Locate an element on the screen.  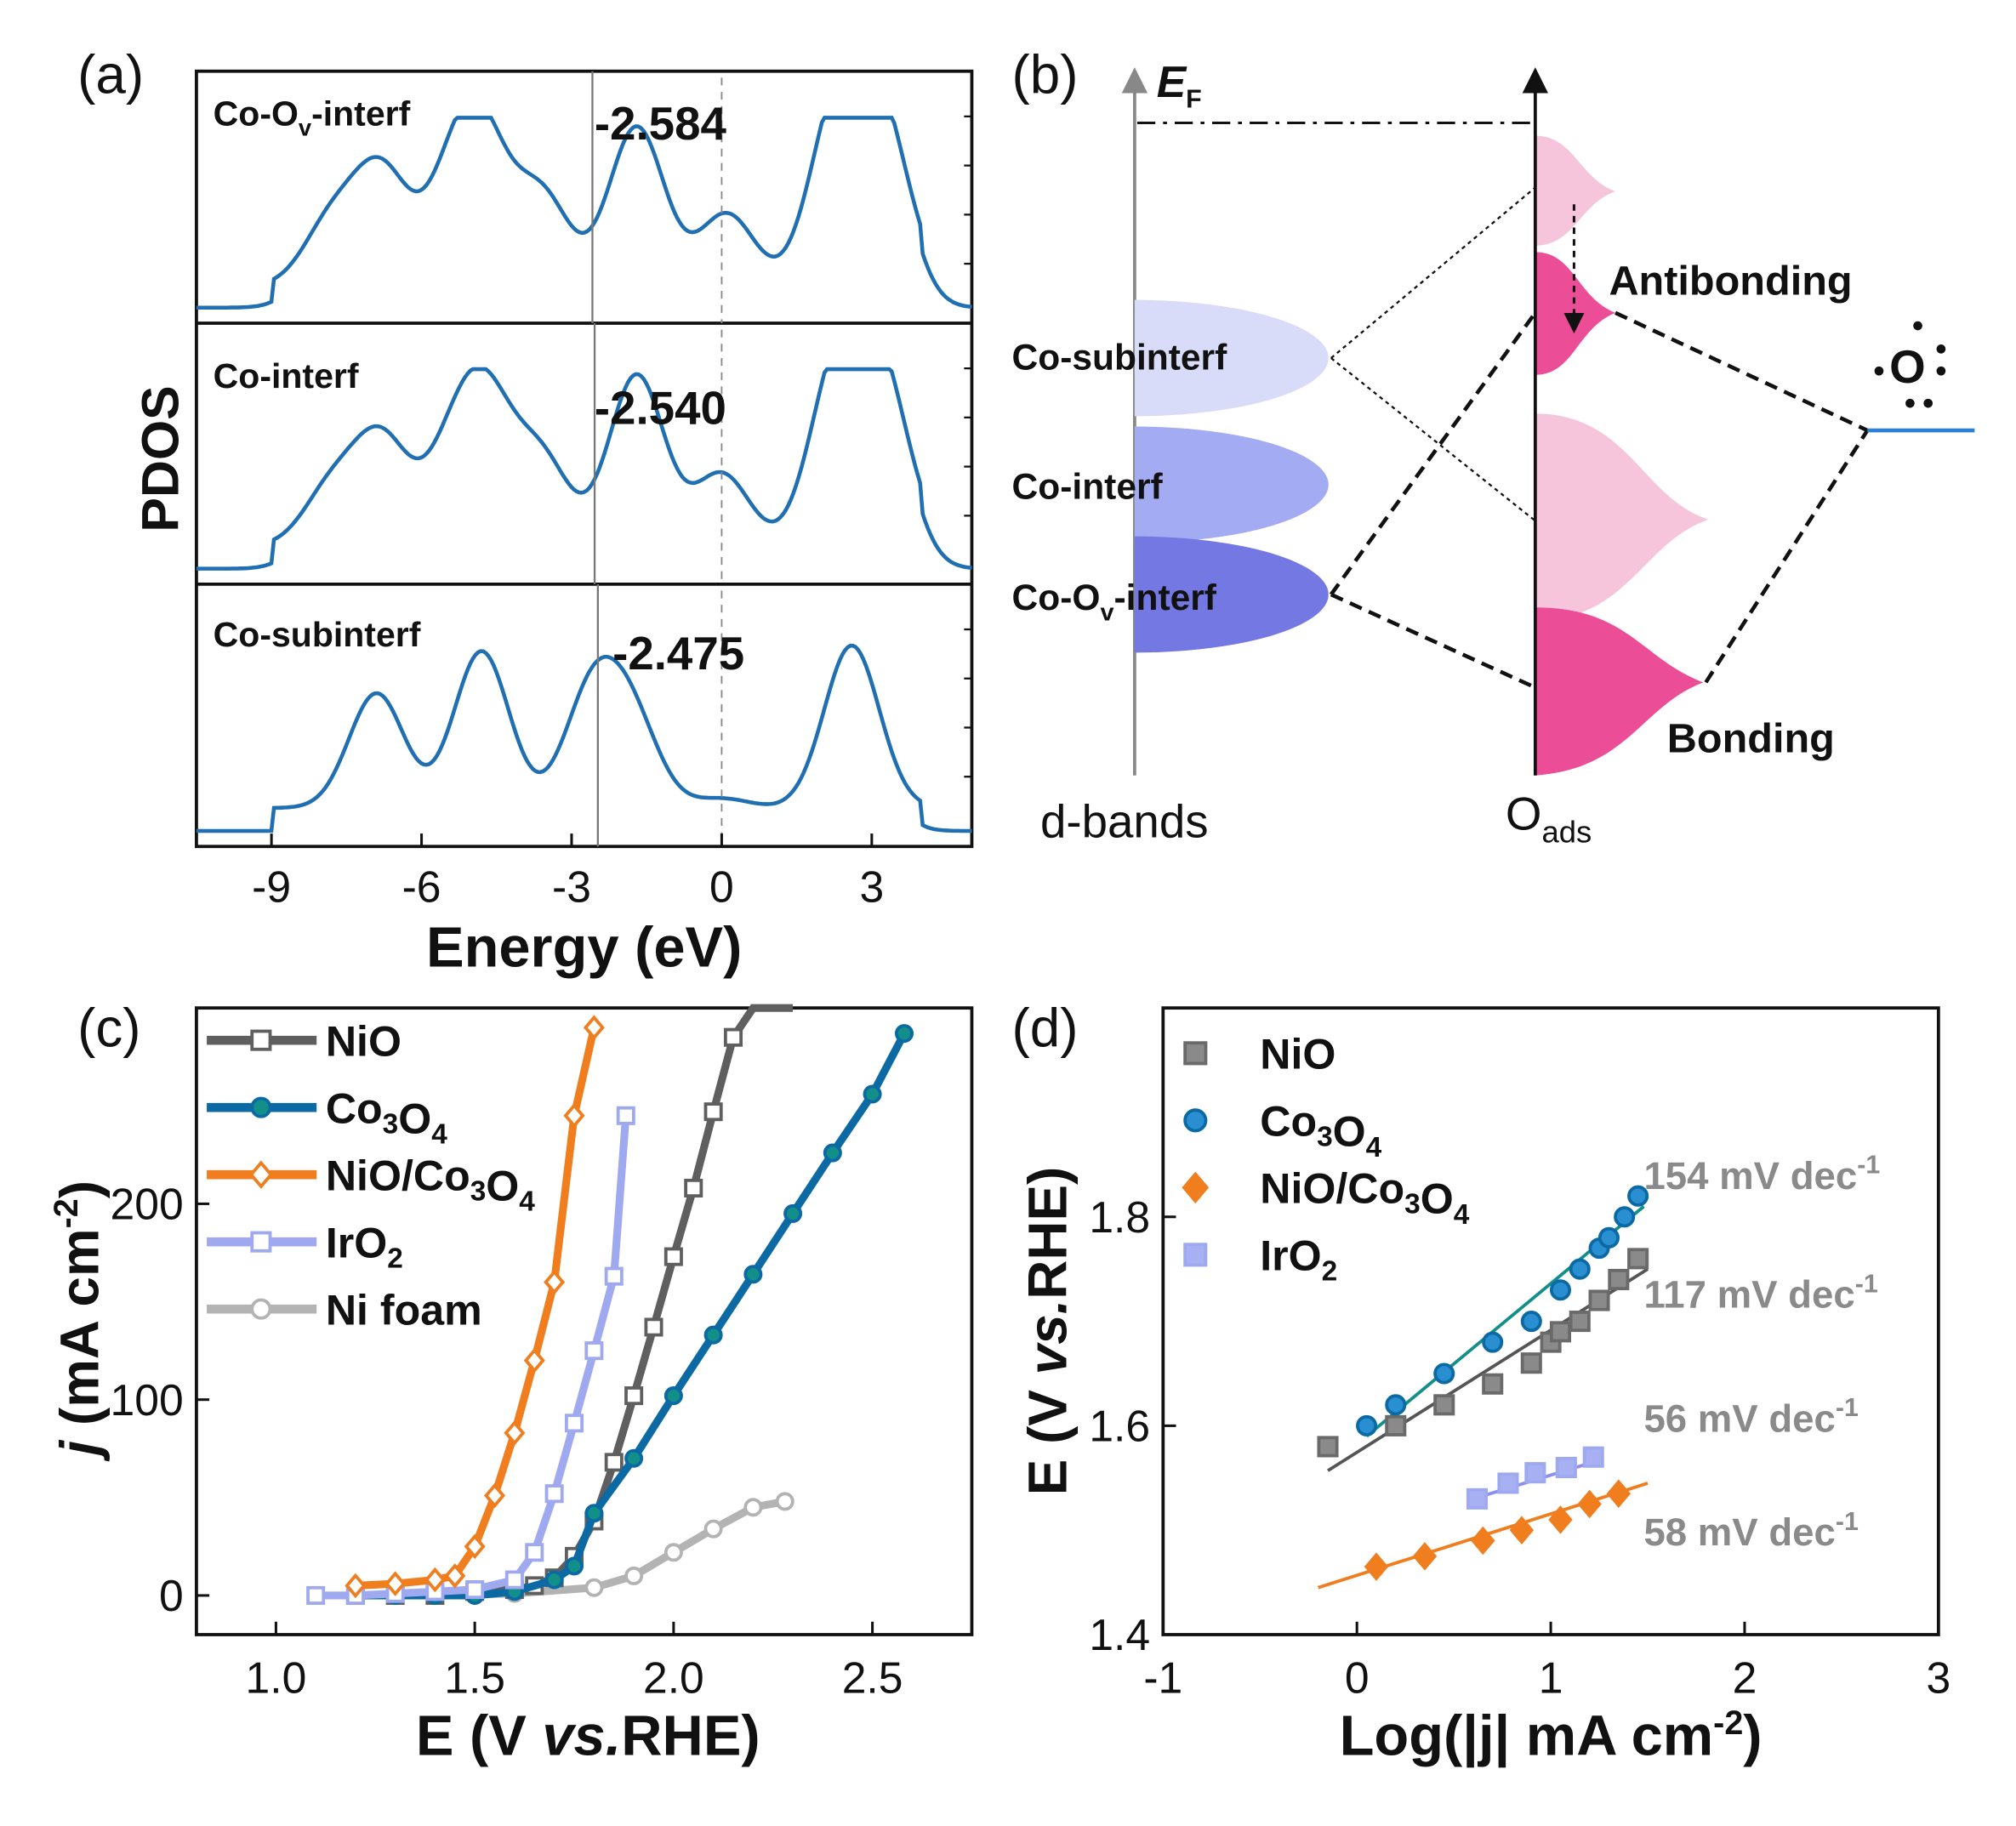
tafel-xtick-label: -1 is located at coordinates (1162, 1678).